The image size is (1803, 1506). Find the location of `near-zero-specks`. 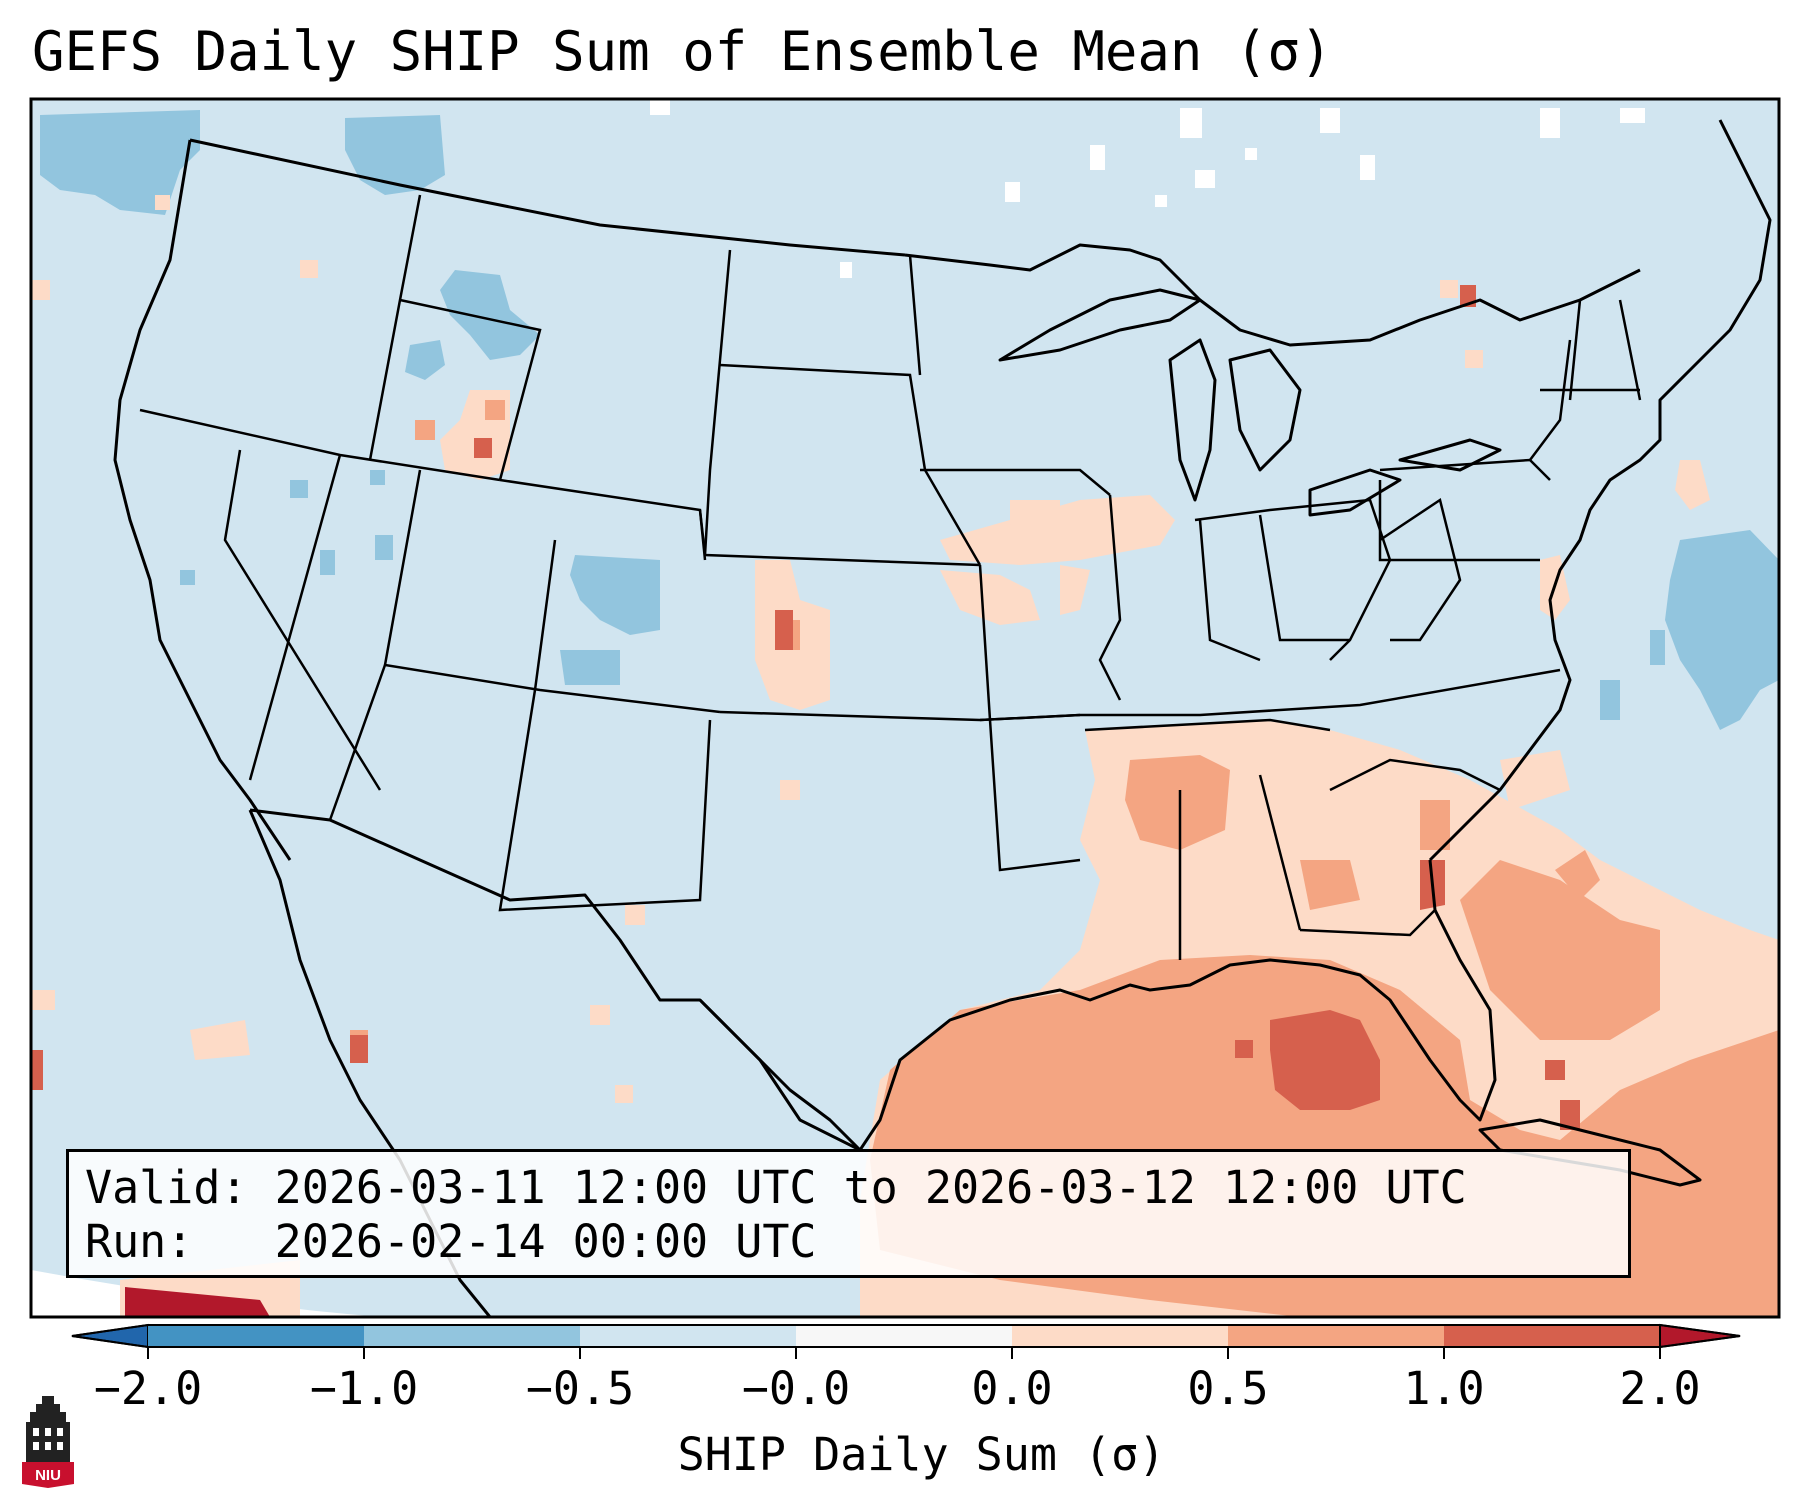

near-zero-specks is located at coordinates (1147, 189).